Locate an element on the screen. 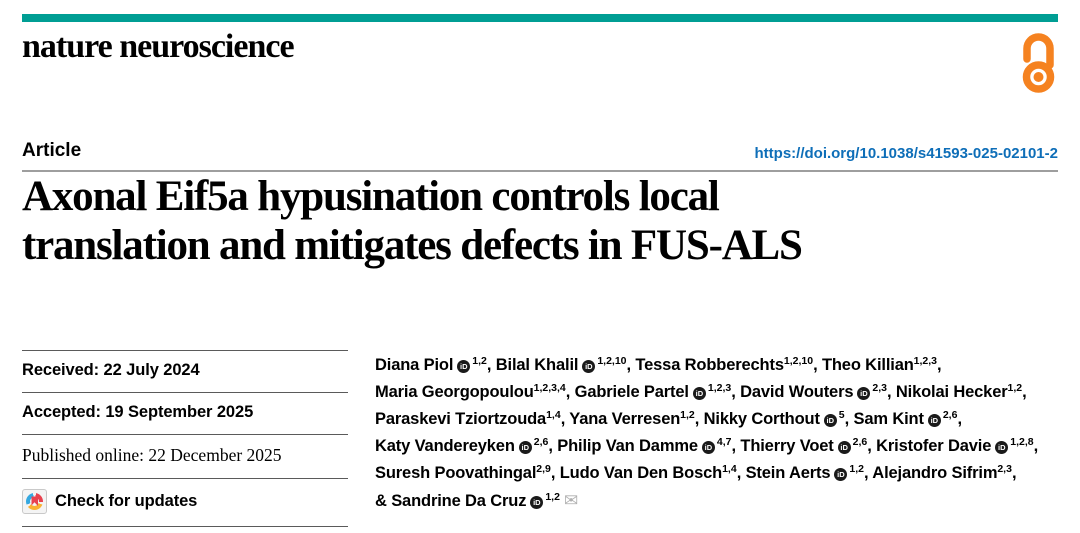  check-for-updates-label: Check for updates is located at coordinates (126, 501).